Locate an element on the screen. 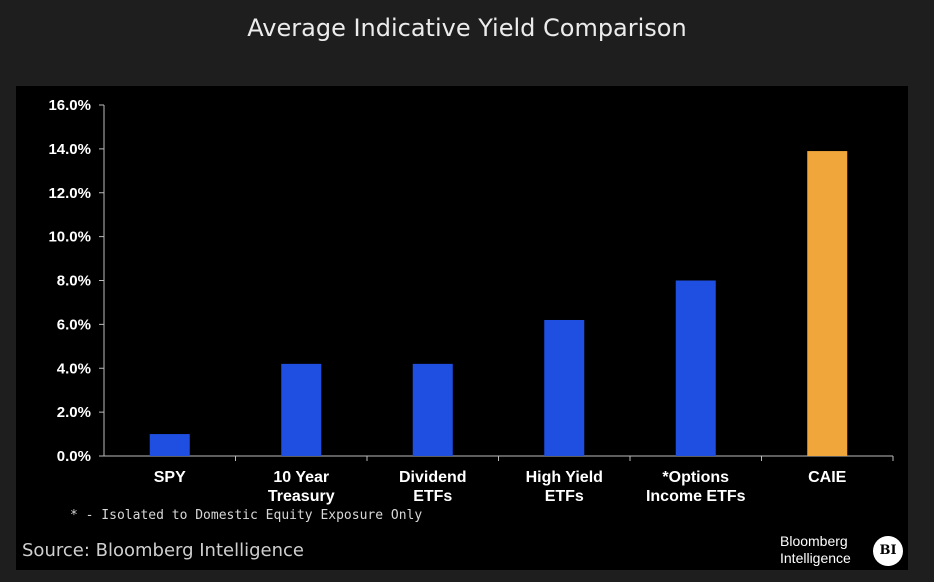 This screenshot has width=934, height=582. x-tick-label: Treasury is located at coordinates (301, 496).